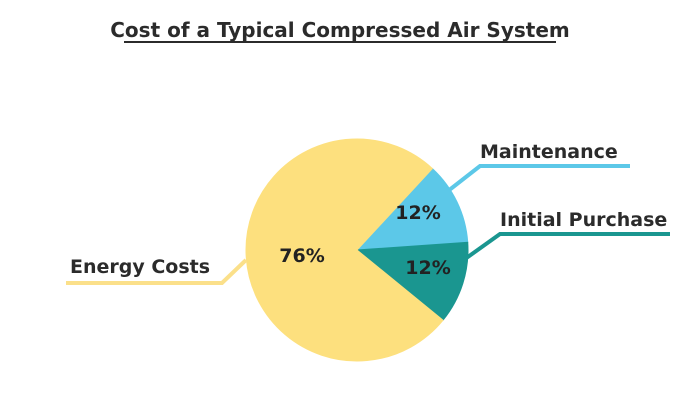 Image resolution: width=700 pixels, height=410 pixels. Describe the element at coordinates (563, 249) in the screenshot. I see `initial-purchase-callout-line` at that location.